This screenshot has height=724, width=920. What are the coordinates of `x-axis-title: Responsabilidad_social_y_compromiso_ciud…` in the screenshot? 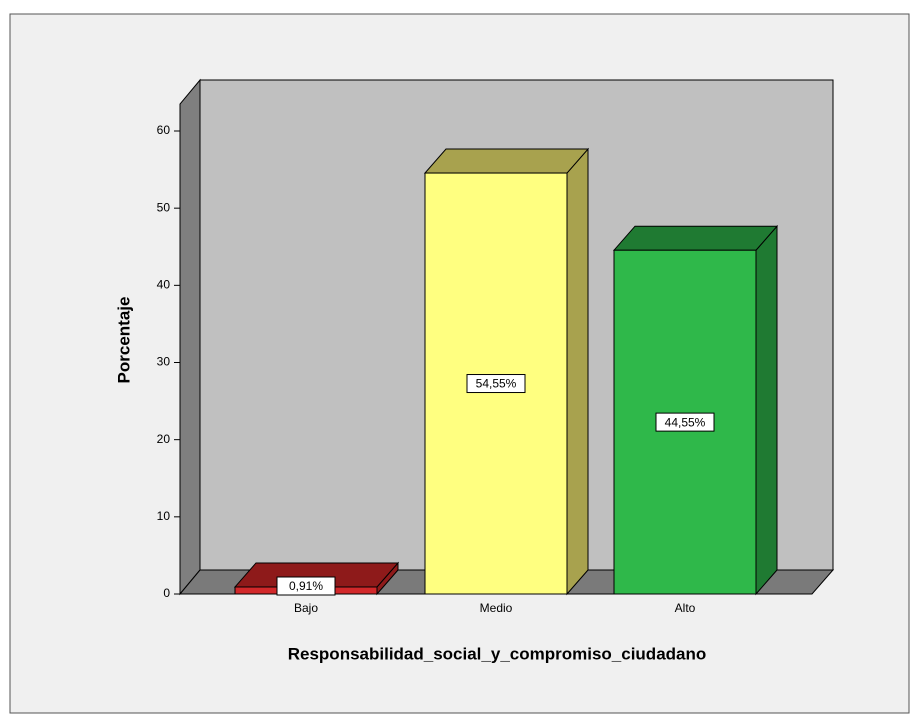 It's located at (497, 653).